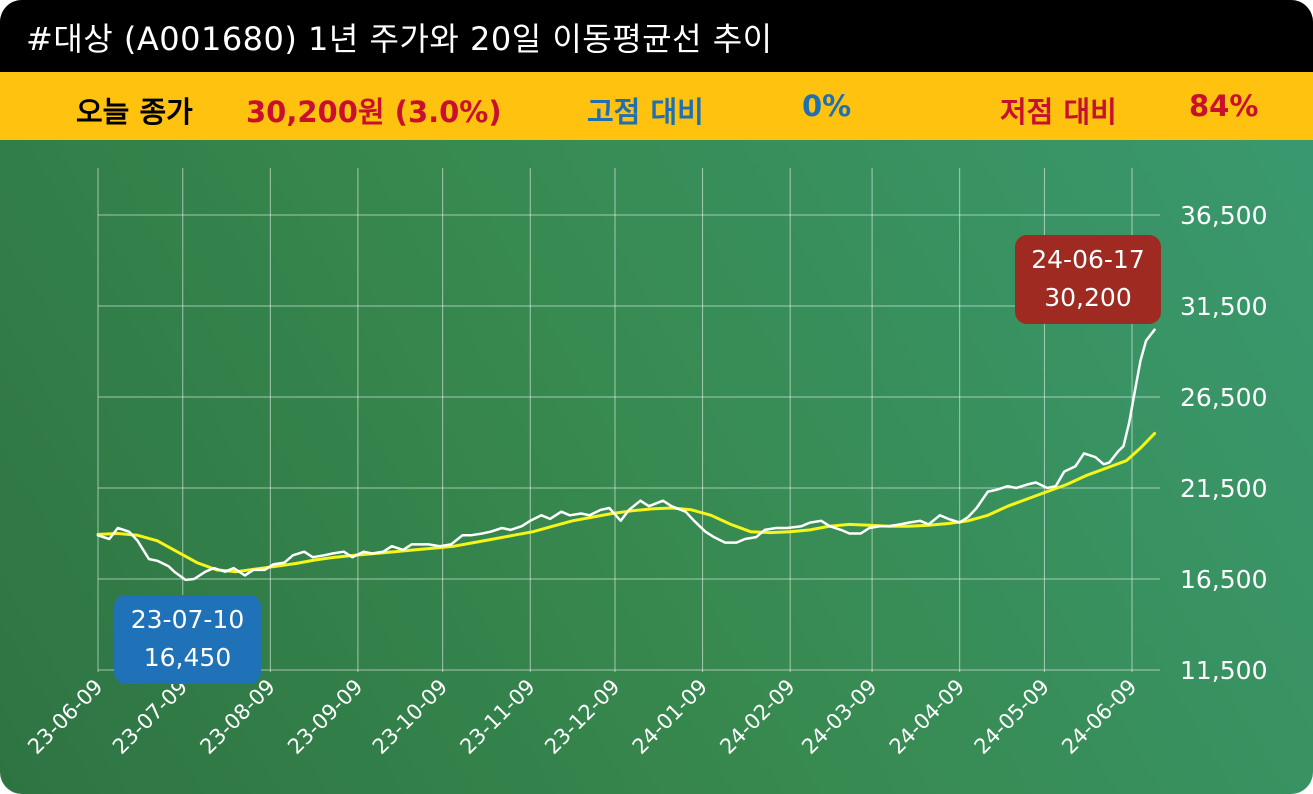 This screenshot has height=794, width=1313. Describe the element at coordinates (927, 717) in the screenshot. I see `x-tick-label: 24-04-09` at that location.